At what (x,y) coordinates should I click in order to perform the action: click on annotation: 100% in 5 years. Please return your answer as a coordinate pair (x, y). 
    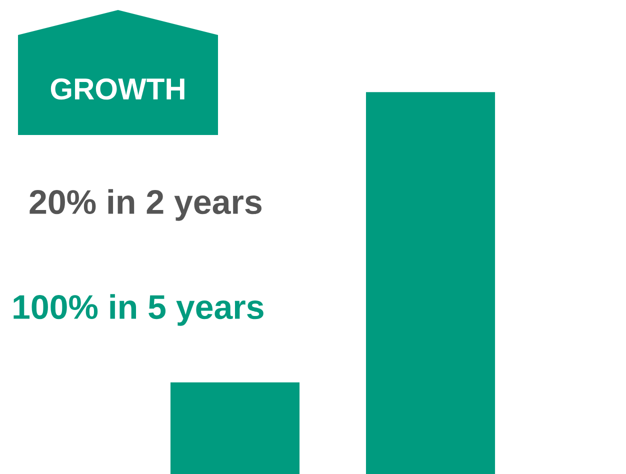
    Looking at the image, I should click on (139, 310).